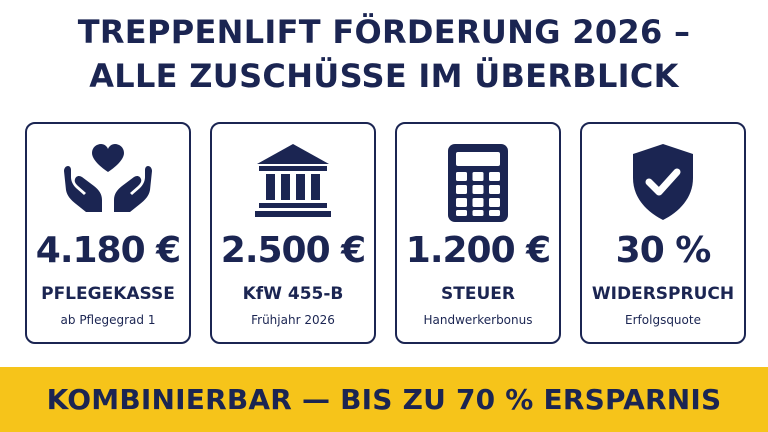 Image resolution: width=768 pixels, height=432 pixels. What do you see at coordinates (478, 294) in the screenshot?
I see `card-label: STEUER` at bounding box center [478, 294].